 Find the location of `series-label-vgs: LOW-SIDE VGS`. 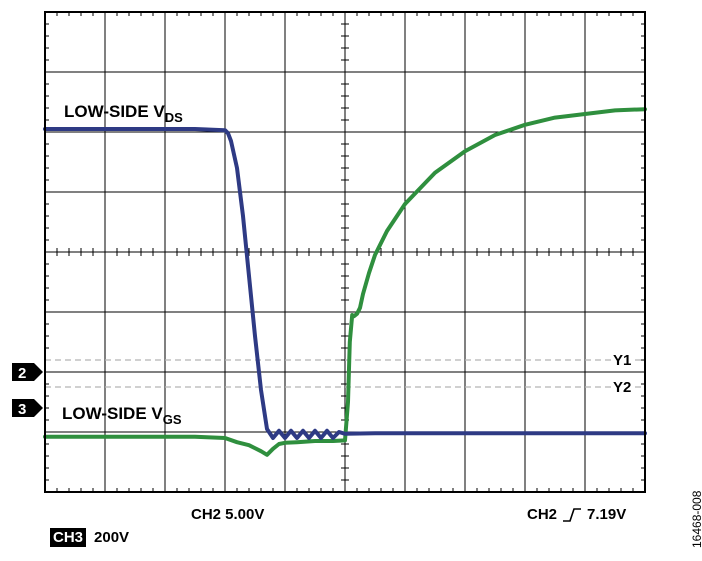

series-label-vgs: LOW-SIDE VGS is located at coordinates (122, 415).